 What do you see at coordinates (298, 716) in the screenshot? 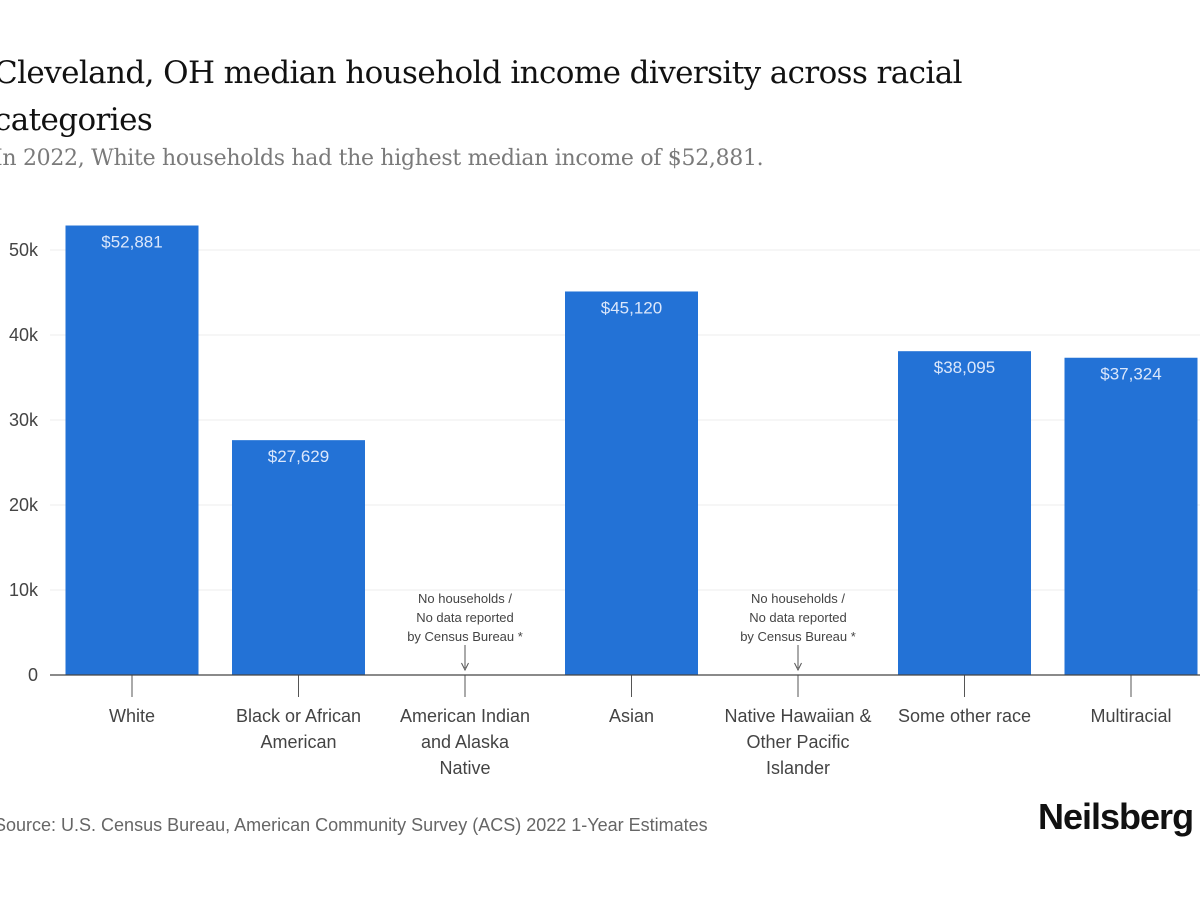
I see `x-tick-label: Black or African` at bounding box center [298, 716].